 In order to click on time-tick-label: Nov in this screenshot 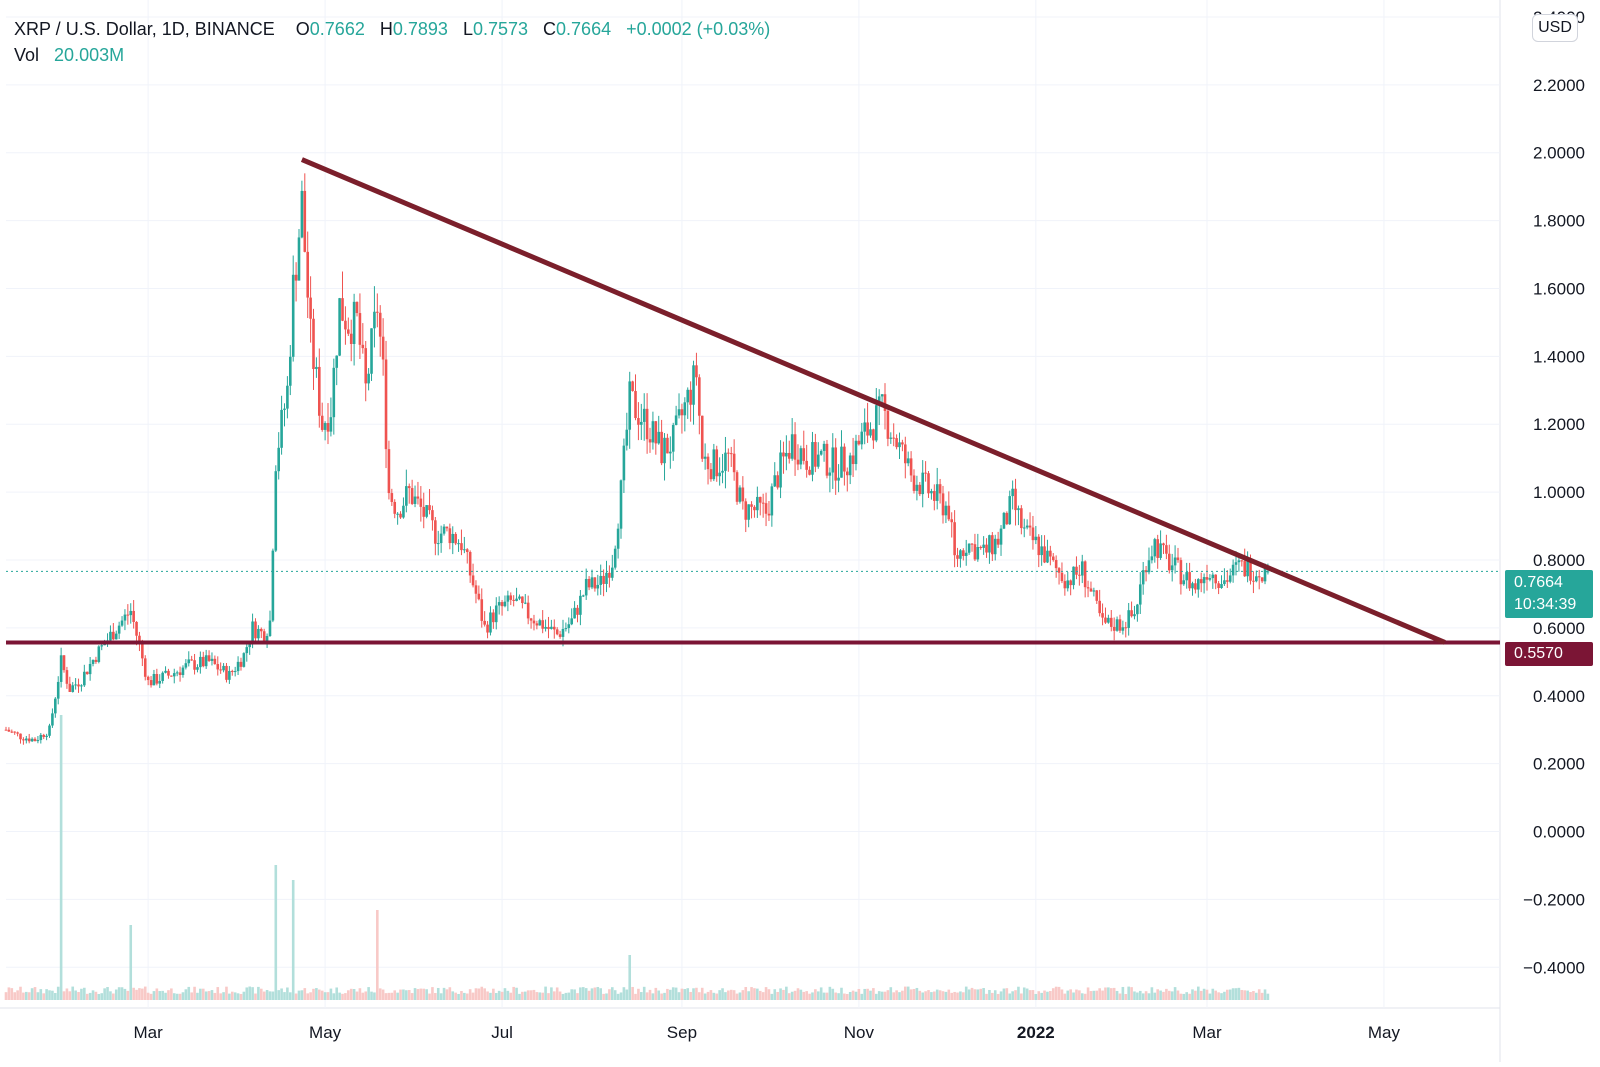, I will do `click(859, 1032)`.